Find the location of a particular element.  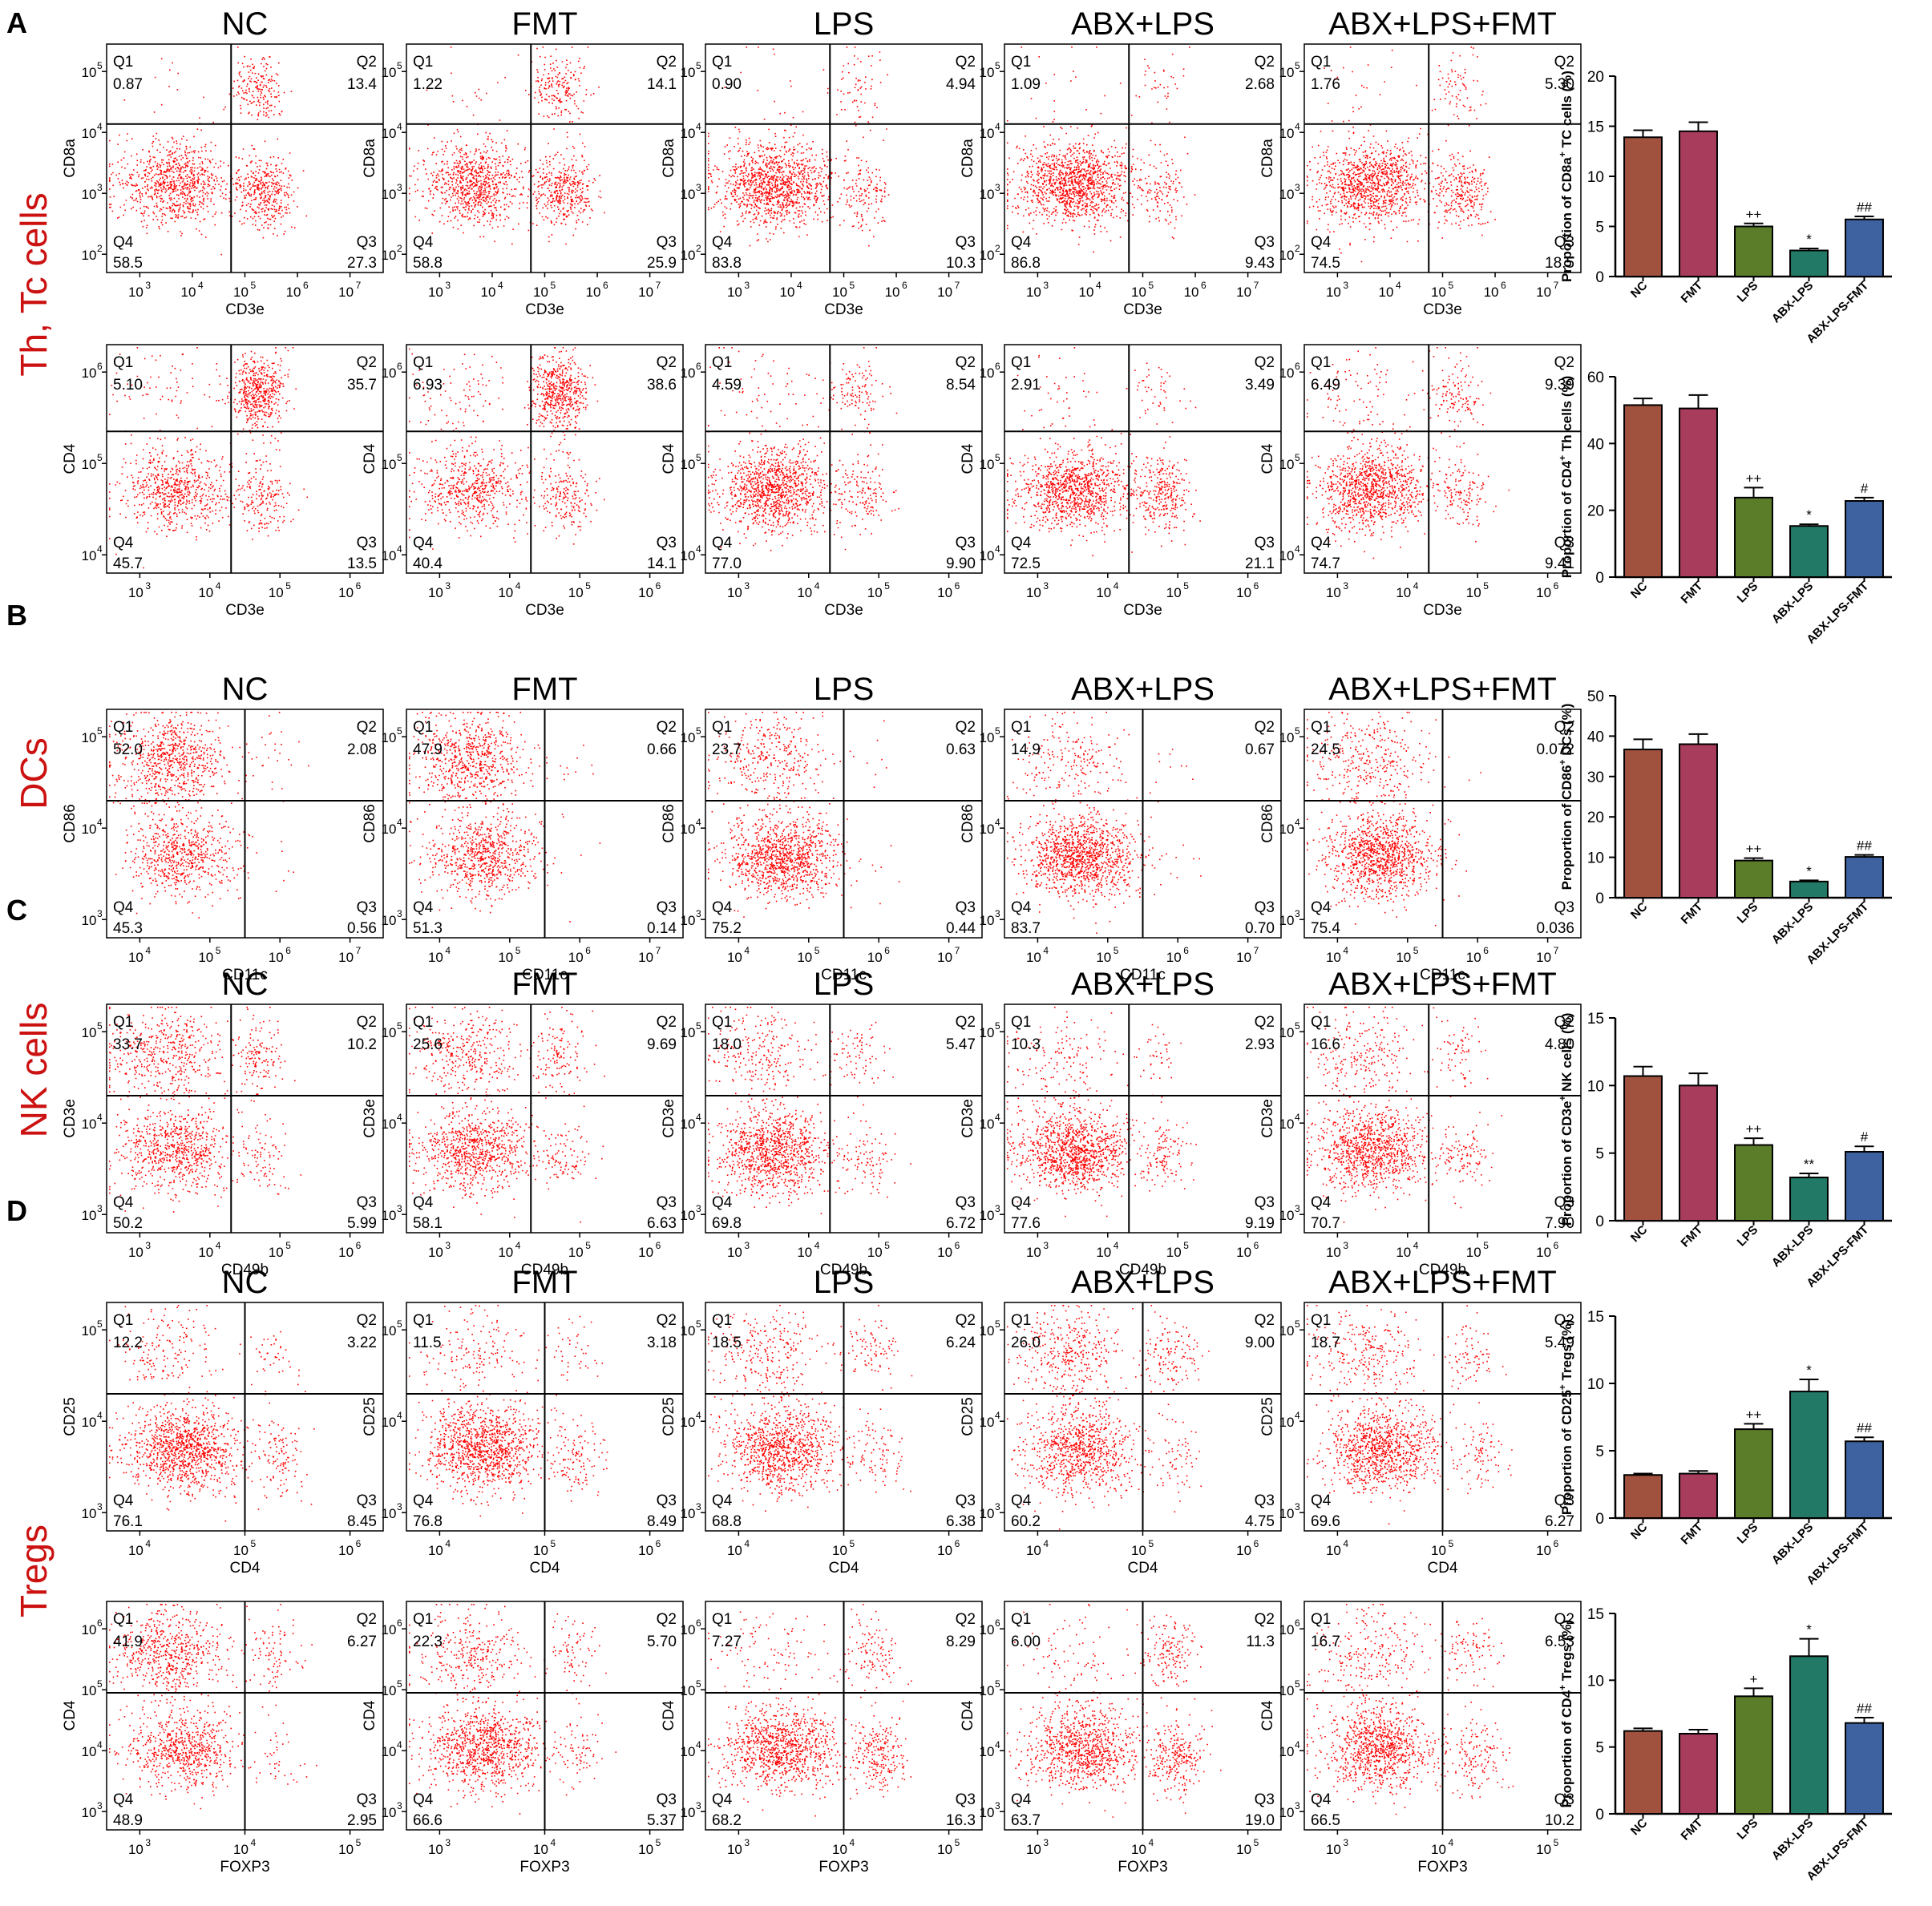

quadrant-value: 0.70 is located at coordinates (1260, 928).